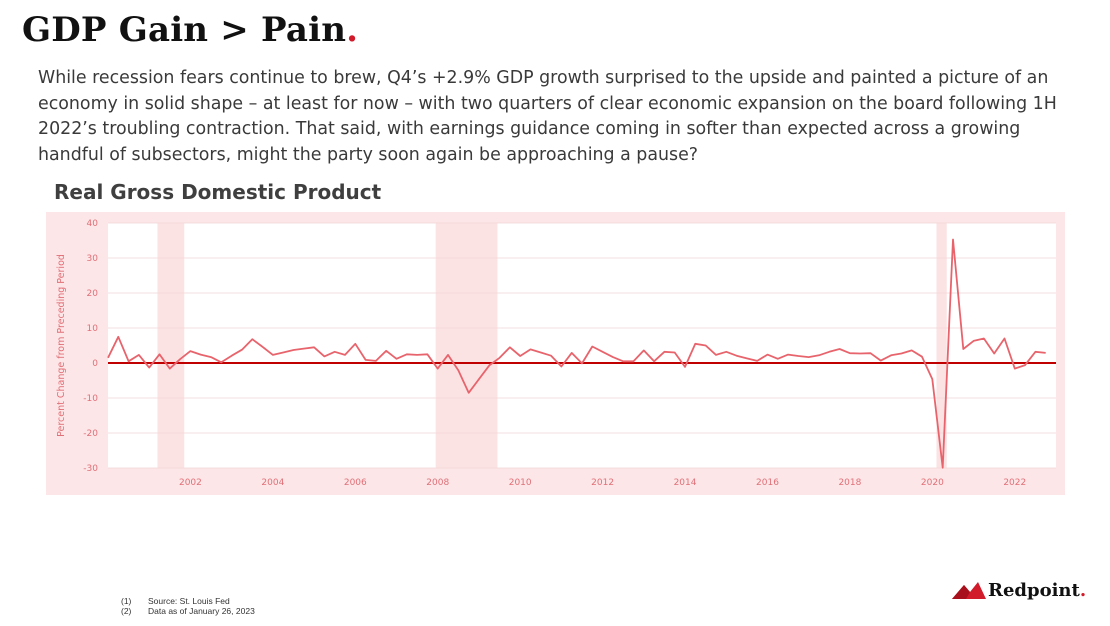 The height and width of the screenshot is (626, 1110). I want to click on slide-title: GDP Gain > Pain., so click(190, 30).